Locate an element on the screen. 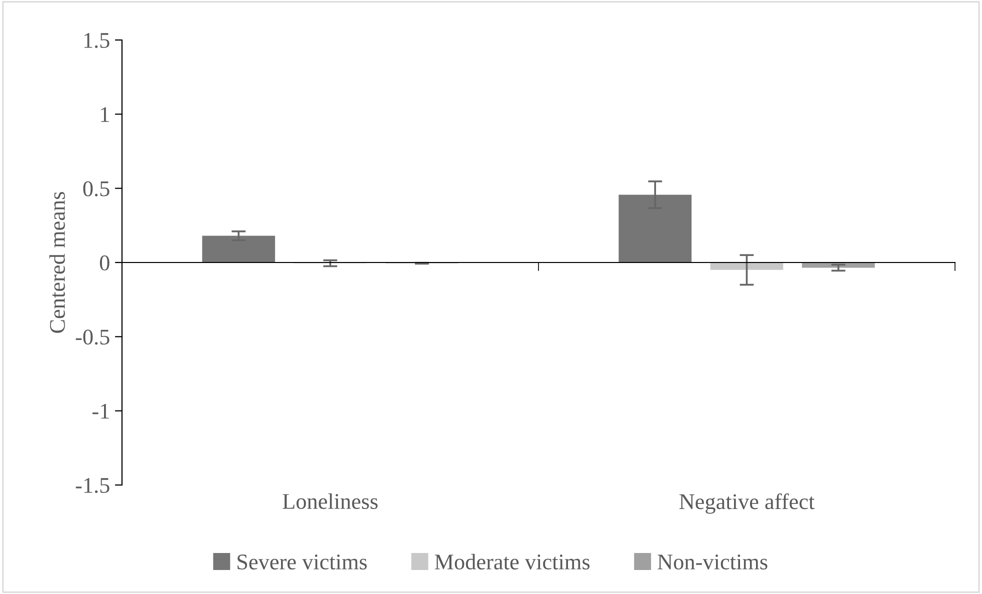  legend-label: Severe victims is located at coordinates (302, 562).